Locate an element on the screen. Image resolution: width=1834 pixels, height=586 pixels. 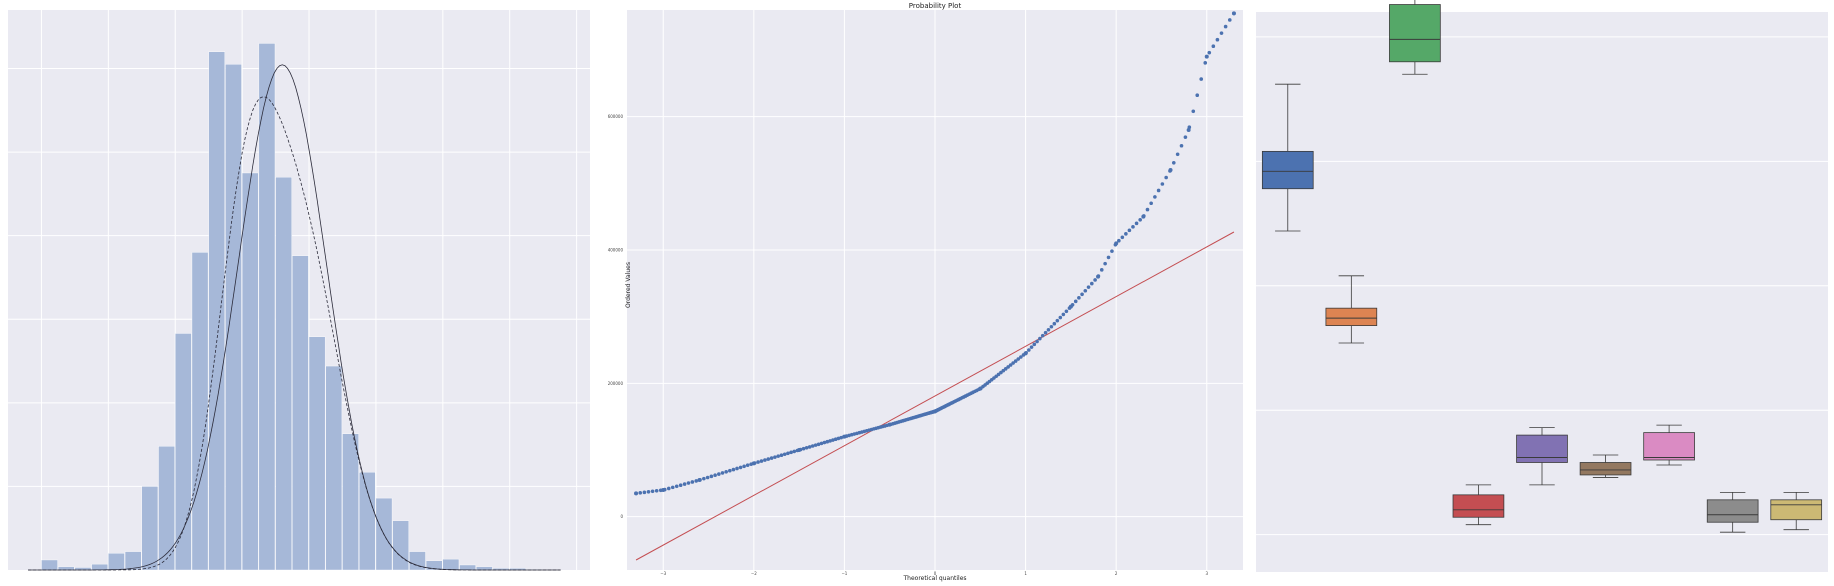
probability-plot-xtick-label: 3 is located at coordinates (1206, 573).